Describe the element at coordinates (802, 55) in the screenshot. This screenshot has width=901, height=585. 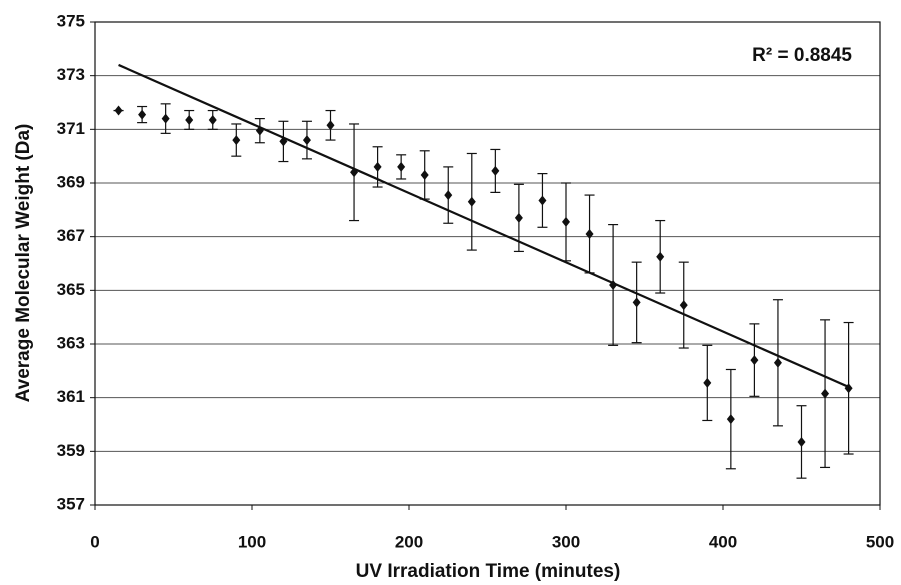
I see `annotation: R² = 0.8845` at that location.